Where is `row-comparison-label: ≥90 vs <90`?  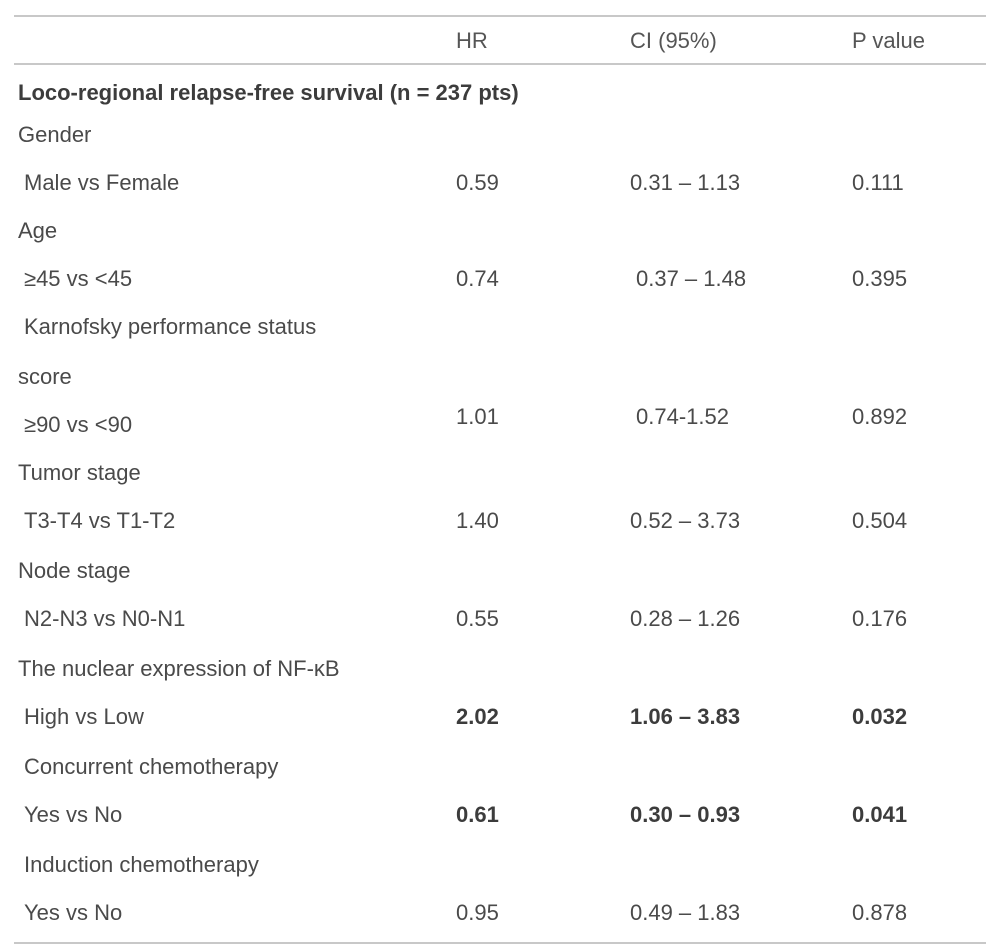 row-comparison-label: ≥90 vs <90 is located at coordinates (78, 425).